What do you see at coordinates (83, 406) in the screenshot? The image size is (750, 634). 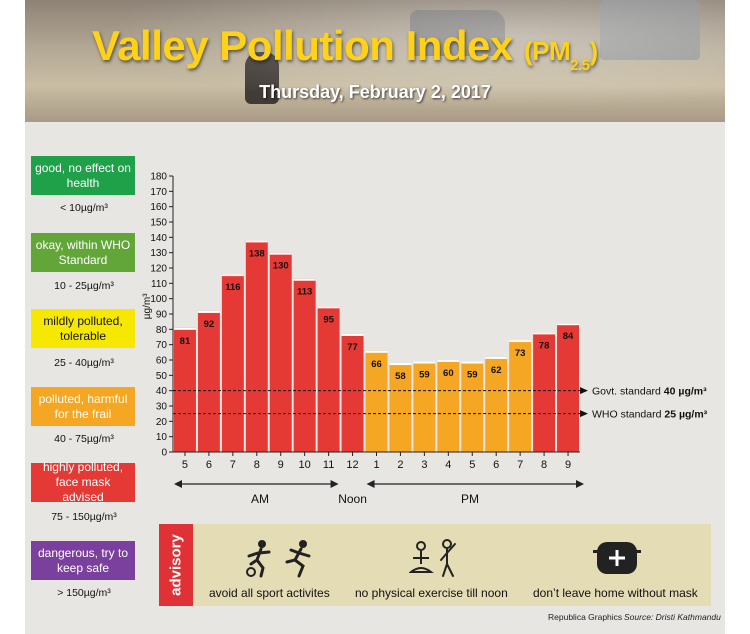 I see `legend-polluted: polluted, harmful for the frail` at bounding box center [83, 406].